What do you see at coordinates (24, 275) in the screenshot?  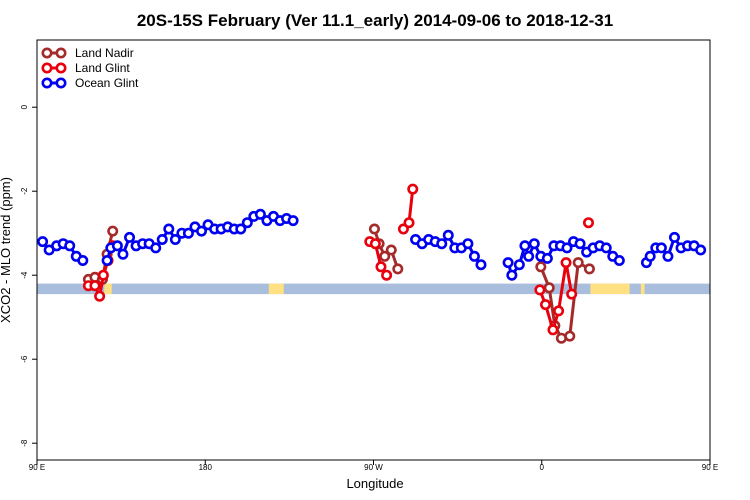 I see `y-tick-label: -4` at bounding box center [24, 275].